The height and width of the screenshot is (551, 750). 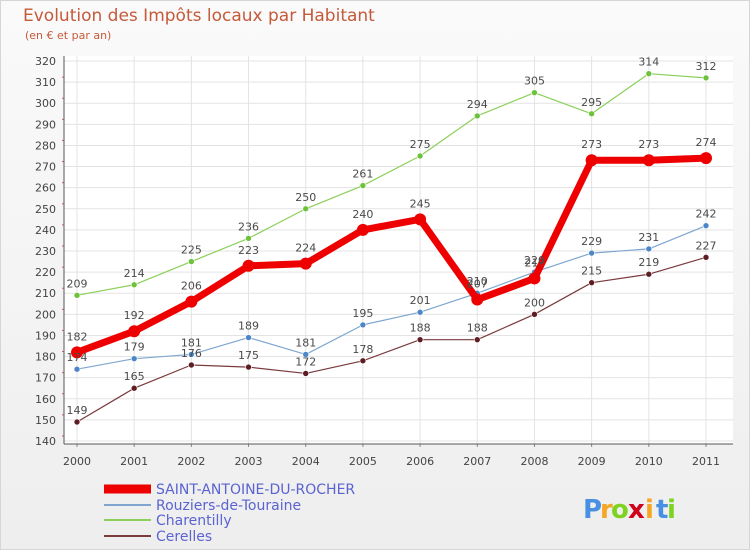 I want to click on data-label: 312, so click(x=706, y=66).